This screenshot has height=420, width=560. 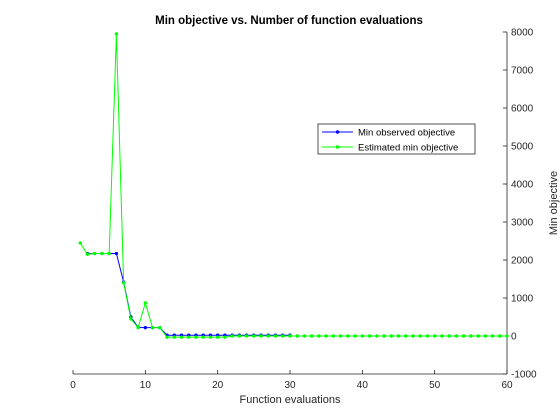 I want to click on y-tick-label: 7000, so click(x=522, y=71).